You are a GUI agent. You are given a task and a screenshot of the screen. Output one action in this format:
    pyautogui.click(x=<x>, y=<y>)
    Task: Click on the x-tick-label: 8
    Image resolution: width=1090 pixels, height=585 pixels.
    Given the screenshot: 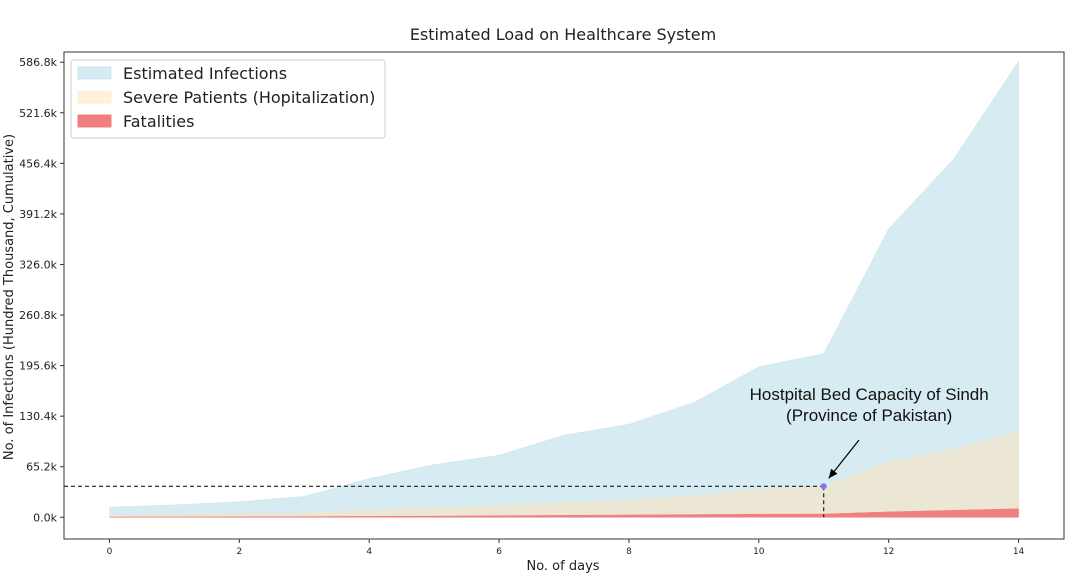 What is the action you would take?
    pyautogui.click(x=629, y=552)
    